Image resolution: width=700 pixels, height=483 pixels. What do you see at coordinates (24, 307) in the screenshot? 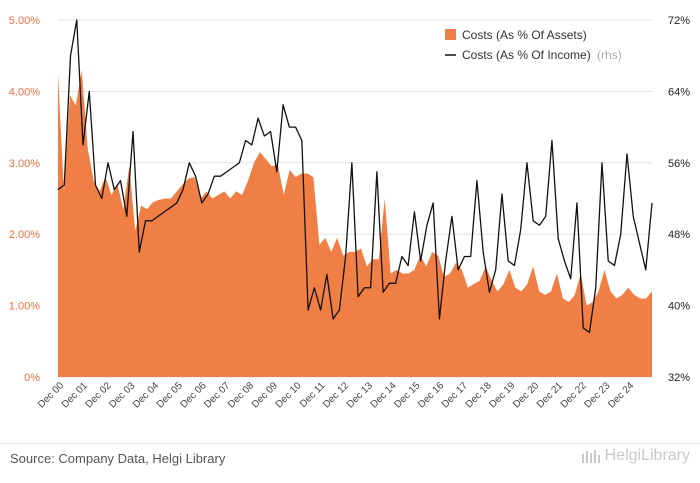
I see `left-tick-label: 1.00%` at bounding box center [24, 307].